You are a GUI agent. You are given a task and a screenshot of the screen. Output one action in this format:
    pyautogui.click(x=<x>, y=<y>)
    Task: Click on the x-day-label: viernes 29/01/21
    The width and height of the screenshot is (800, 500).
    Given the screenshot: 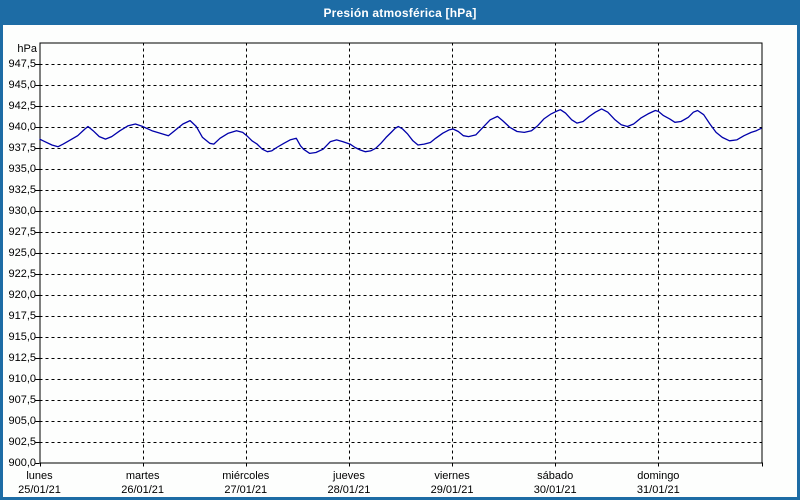 What is the action you would take?
    pyautogui.click(x=452, y=483)
    